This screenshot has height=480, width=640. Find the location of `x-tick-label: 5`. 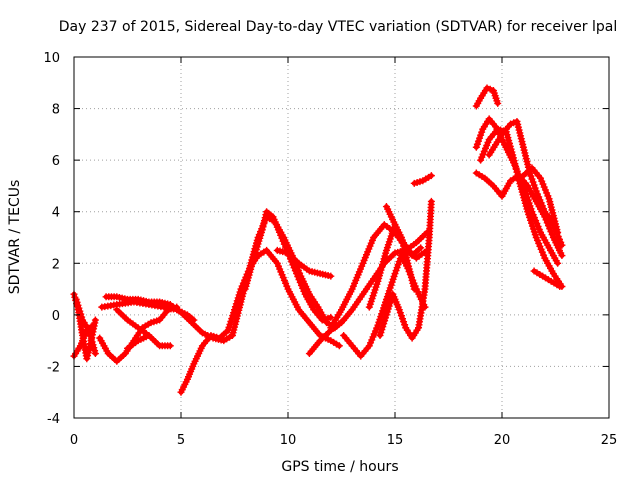

x-tick-label: 5 is located at coordinates (181, 440).